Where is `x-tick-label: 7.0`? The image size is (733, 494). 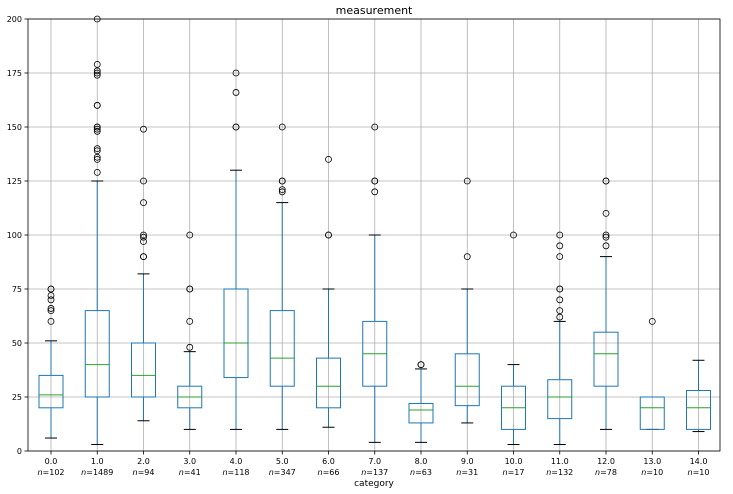 x-tick-label: 7.0 is located at coordinates (374, 461).